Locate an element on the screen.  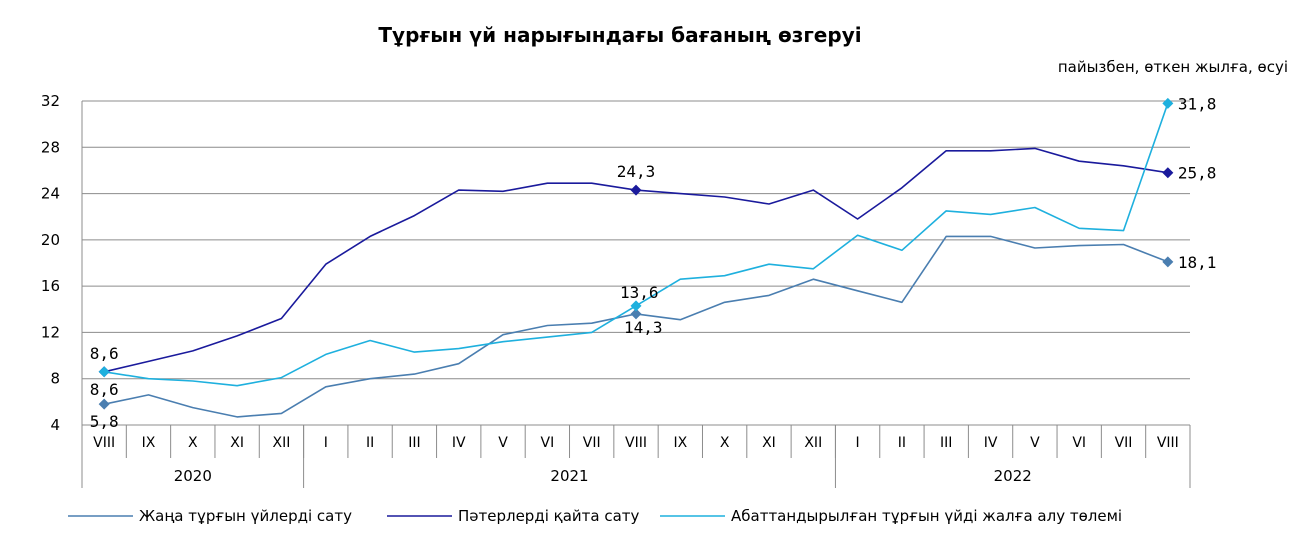
y-tick-label: 4 is located at coordinates (55, 425).